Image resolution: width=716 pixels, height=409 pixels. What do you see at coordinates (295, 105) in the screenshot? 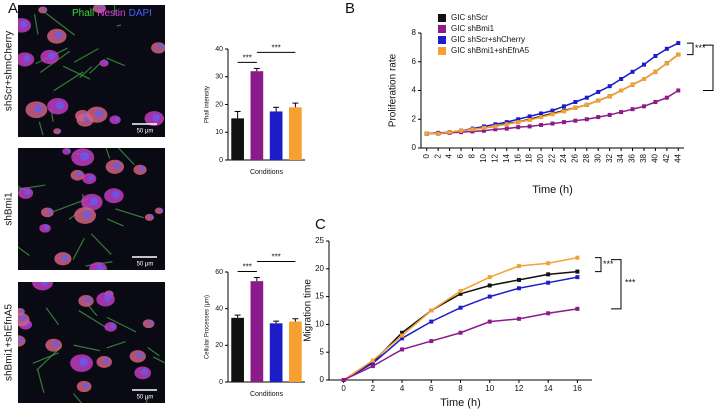
I see `error-bar` at bounding box center [295, 105].